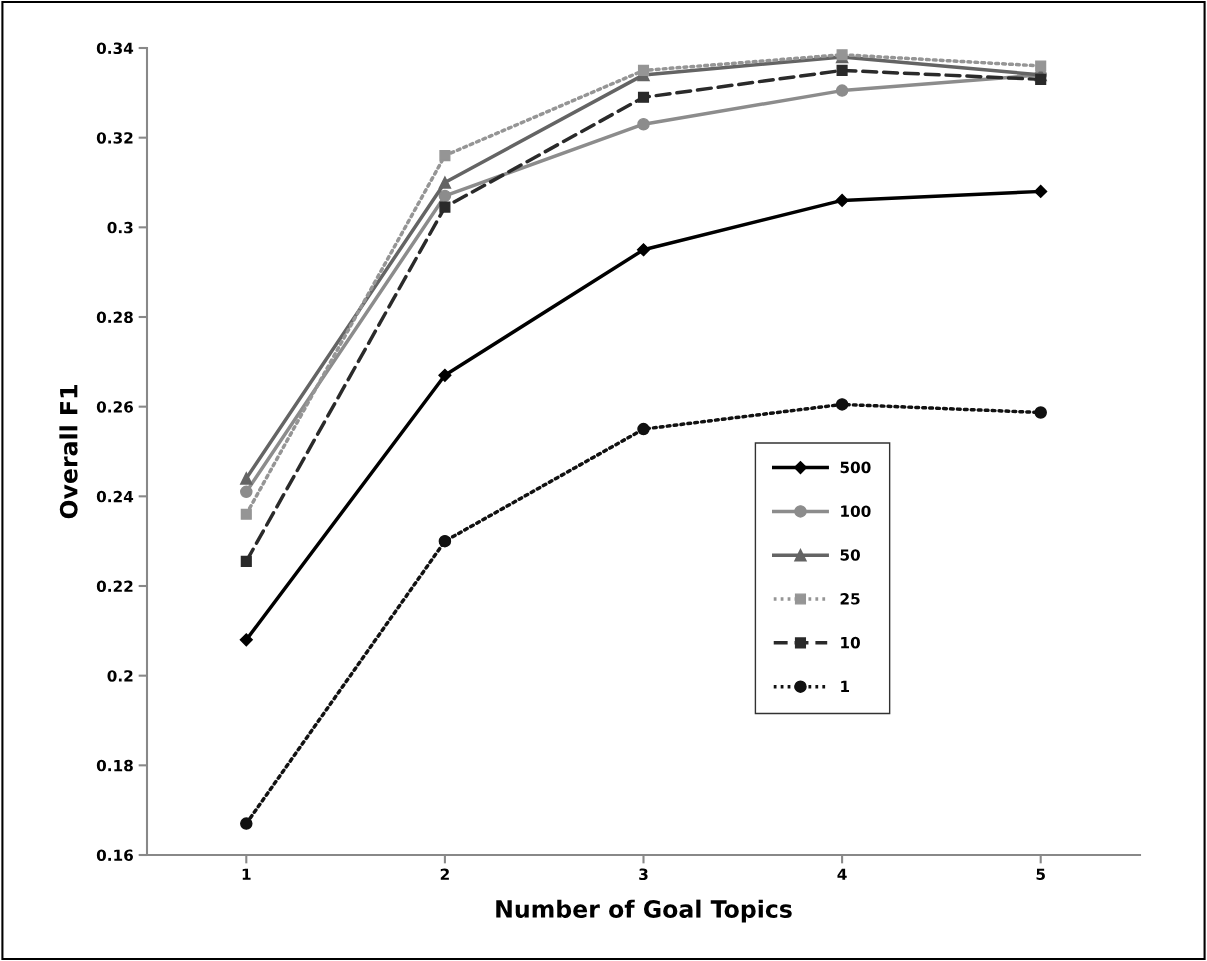  I want to click on y-tick-label: 0.18, so click(114, 765).